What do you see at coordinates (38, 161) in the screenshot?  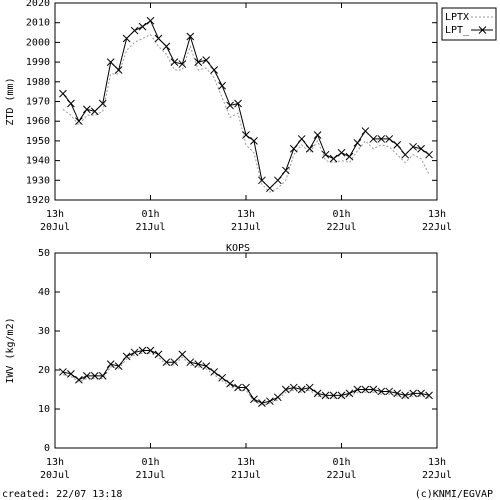 I see `y-tick-label: 1940` at bounding box center [38, 161].